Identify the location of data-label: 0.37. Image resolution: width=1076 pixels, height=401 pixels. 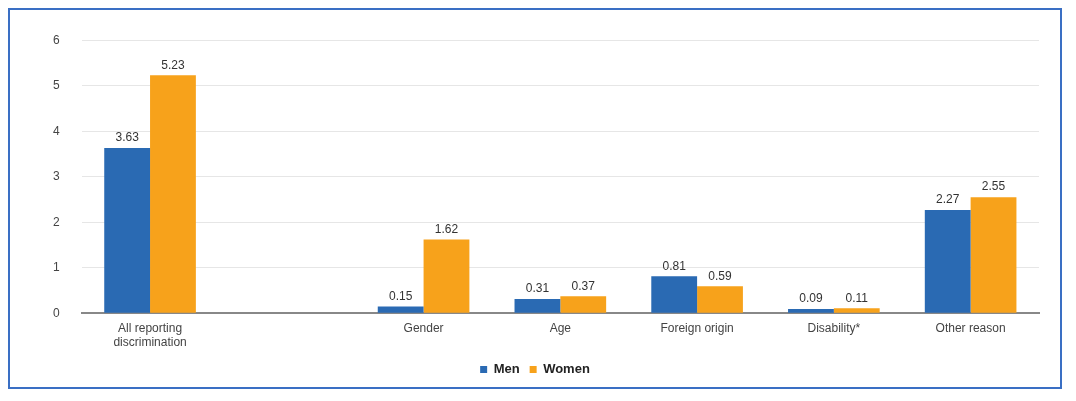
(583, 285).